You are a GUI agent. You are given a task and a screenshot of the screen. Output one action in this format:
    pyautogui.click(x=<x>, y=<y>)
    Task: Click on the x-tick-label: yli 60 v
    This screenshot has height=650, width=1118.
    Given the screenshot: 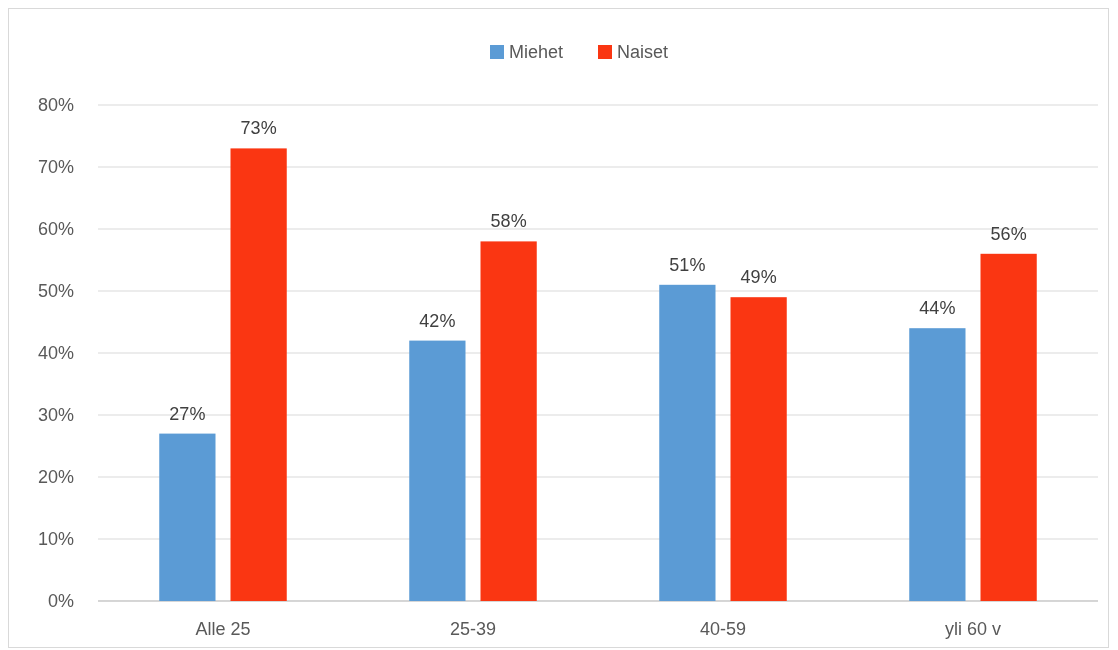 What is the action you would take?
    pyautogui.click(x=973, y=629)
    